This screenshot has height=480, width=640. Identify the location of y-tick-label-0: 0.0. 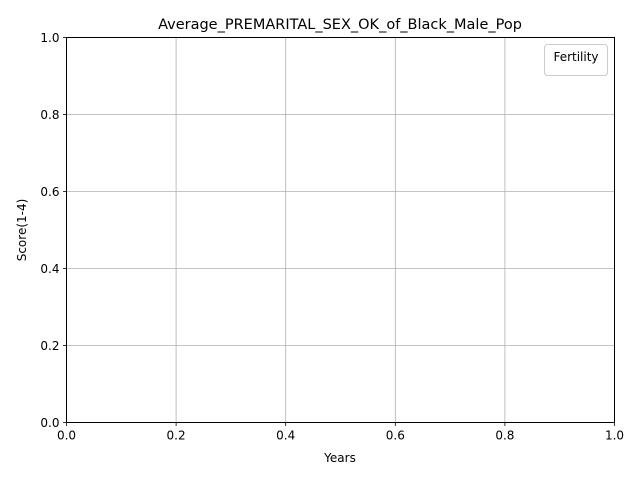
(49, 423).